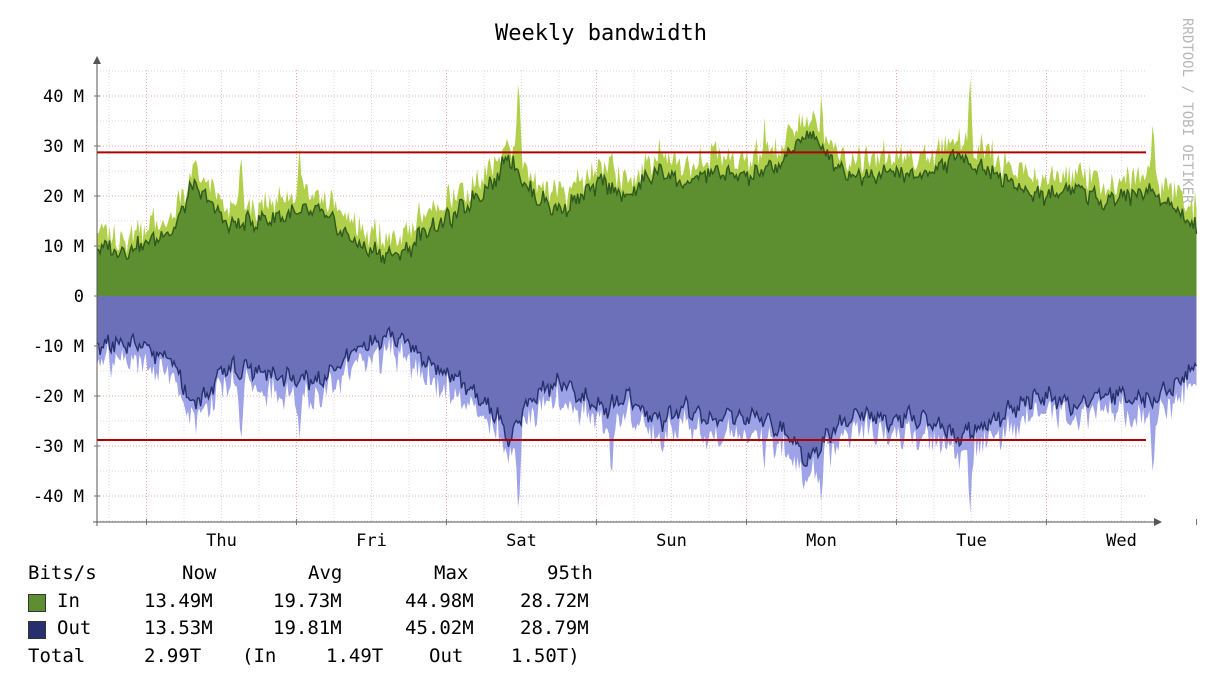 This screenshot has height=682, width=1222. Describe the element at coordinates (37, 630) in the screenshot. I see `legend-out-swatch` at that location.